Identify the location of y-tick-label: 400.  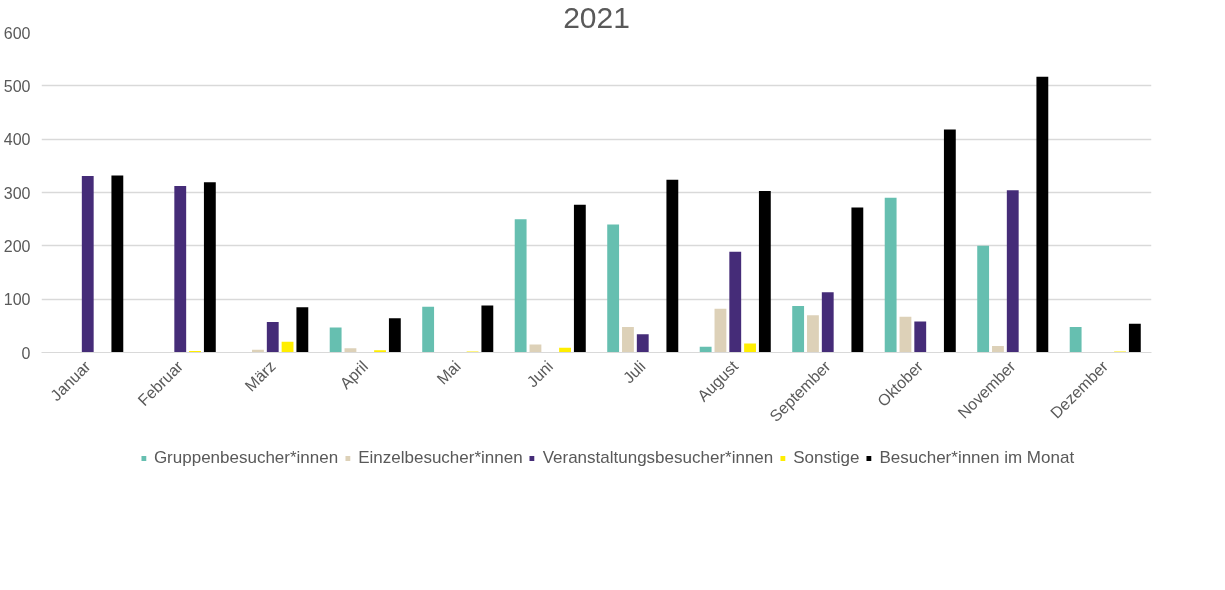
(17, 140).